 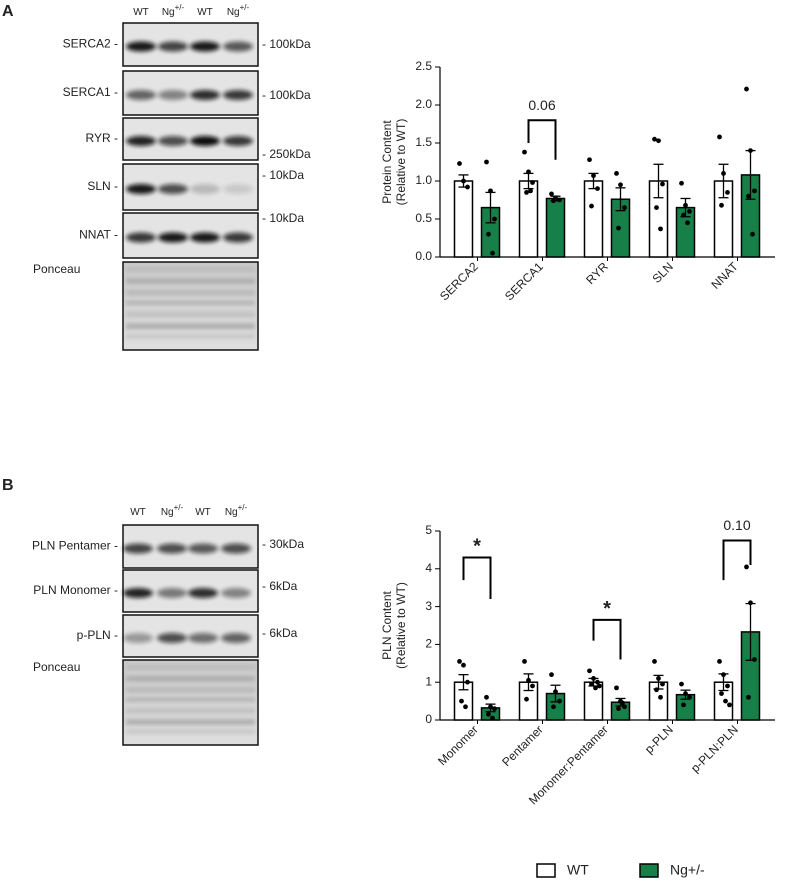 What do you see at coordinates (245, 7) in the screenshot?
I see `lane-superscript: +/-` at bounding box center [245, 7].